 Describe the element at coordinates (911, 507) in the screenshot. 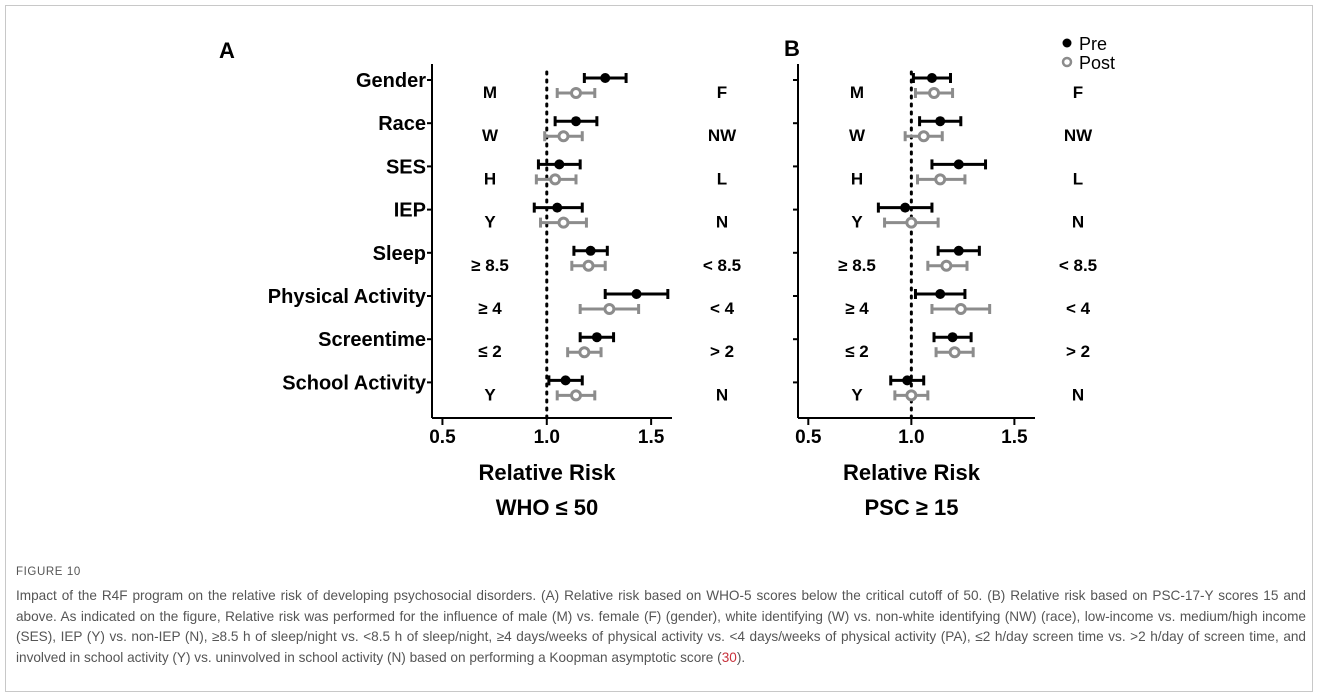

I see `x-axis-subtitle: PSC ≥ 15` at that location.